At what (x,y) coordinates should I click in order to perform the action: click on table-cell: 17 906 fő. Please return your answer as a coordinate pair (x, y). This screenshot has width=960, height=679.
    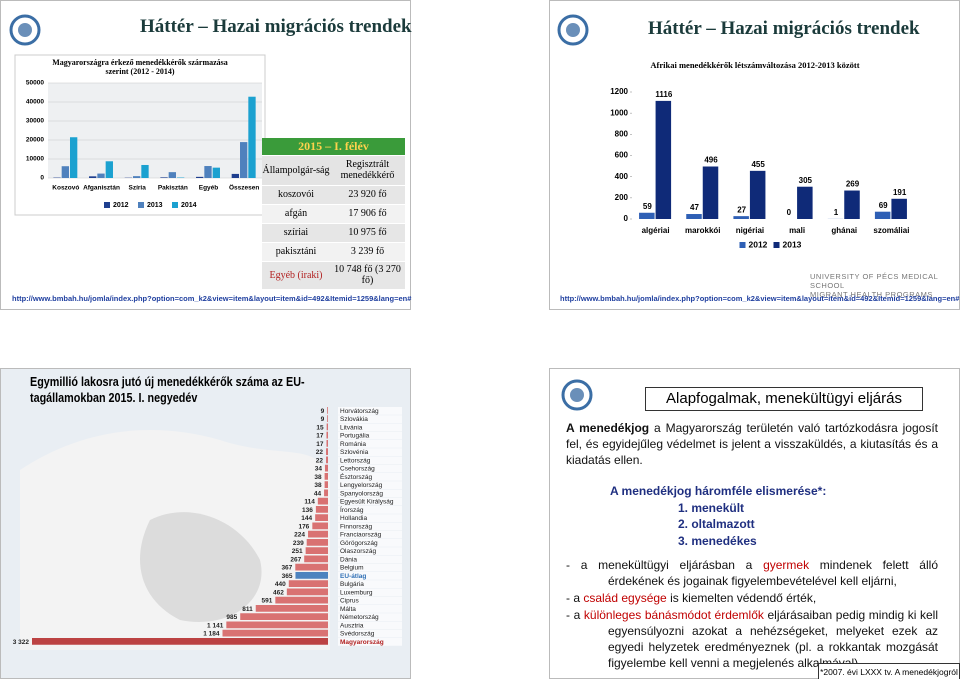
    Looking at the image, I should click on (367, 214).